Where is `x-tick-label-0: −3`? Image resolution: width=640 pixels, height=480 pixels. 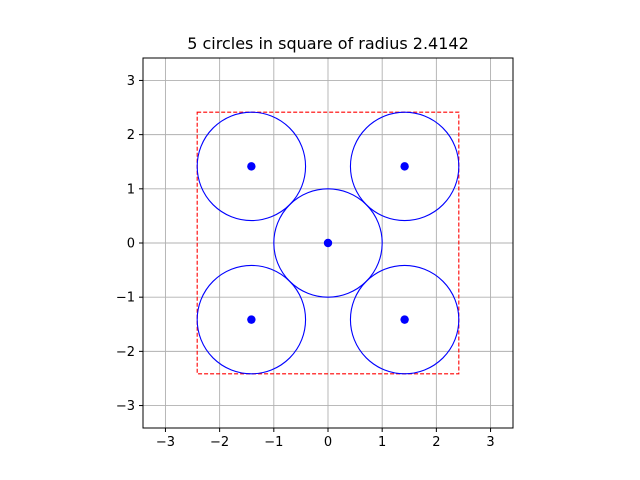 x-tick-label-0: −3 is located at coordinates (165, 442).